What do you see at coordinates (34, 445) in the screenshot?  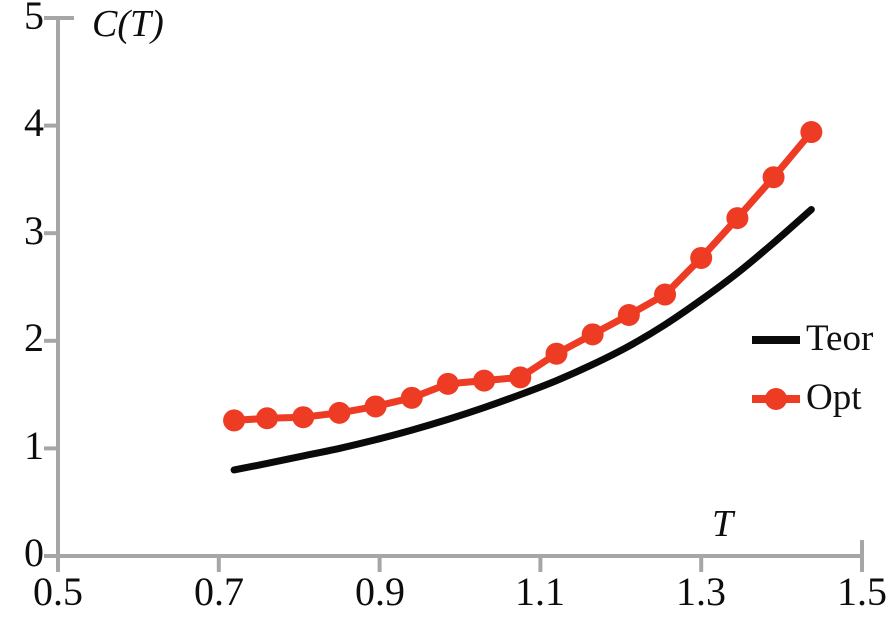 I see `y-tick-label-1: 1` at bounding box center [34, 445].